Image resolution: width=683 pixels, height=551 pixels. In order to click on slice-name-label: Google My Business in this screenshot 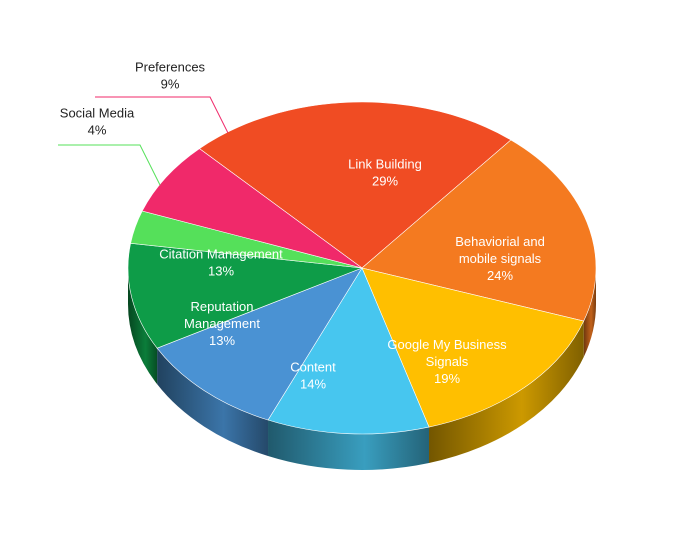, I will do `click(447, 344)`.